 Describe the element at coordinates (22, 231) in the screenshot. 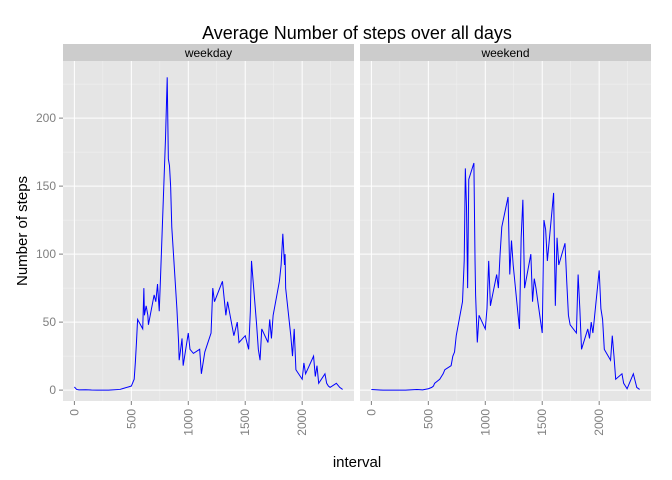

I see `y-axis-title: Number of steps` at that location.